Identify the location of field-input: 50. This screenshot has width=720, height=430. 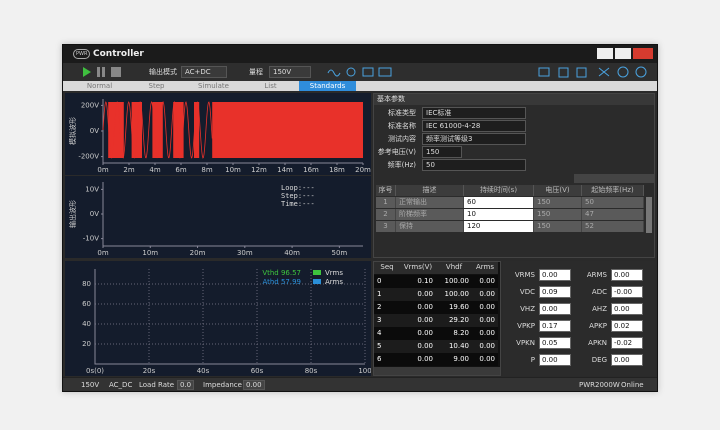
(474, 165).